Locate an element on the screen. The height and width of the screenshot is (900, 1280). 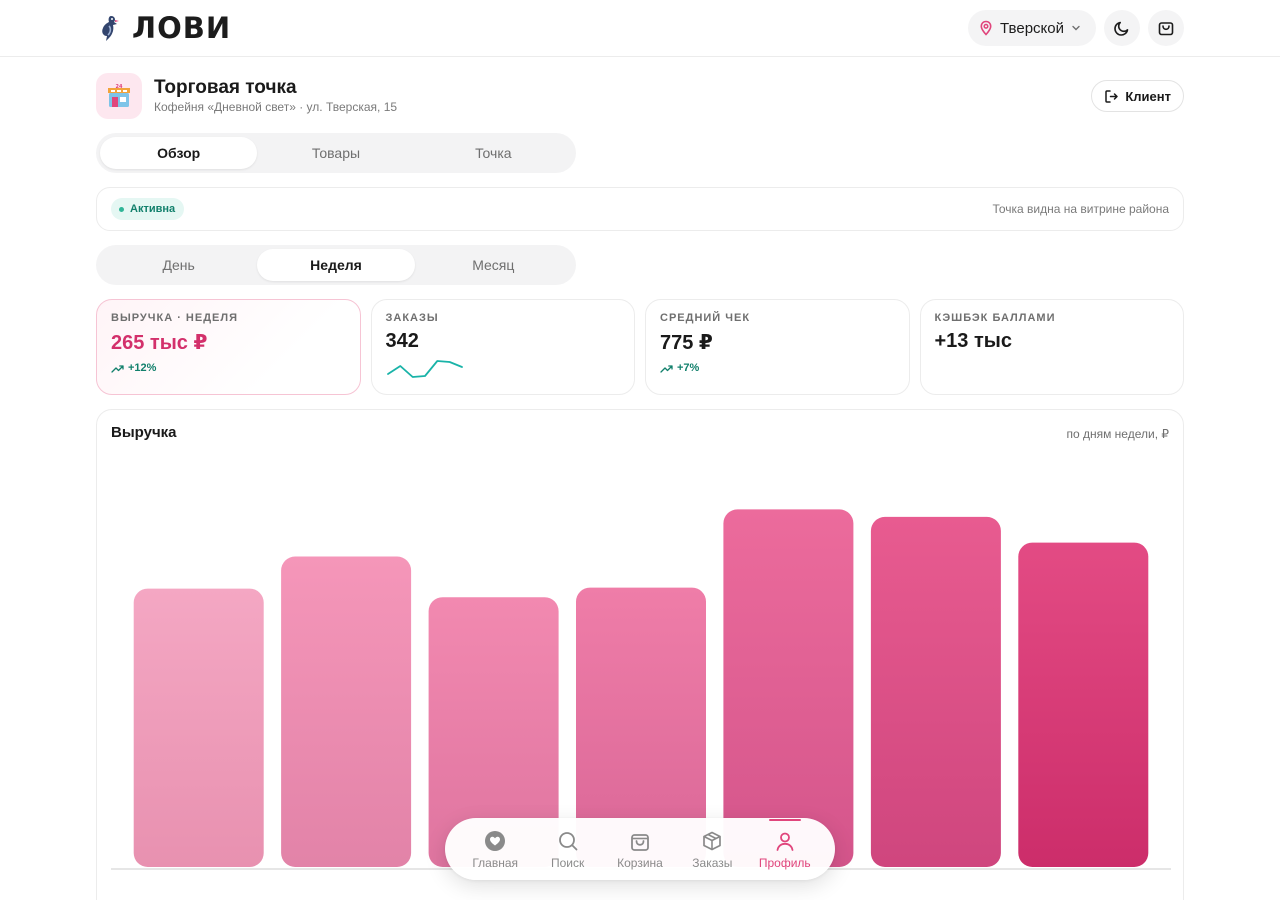
nav-label: Корзина is located at coordinates (640, 863).